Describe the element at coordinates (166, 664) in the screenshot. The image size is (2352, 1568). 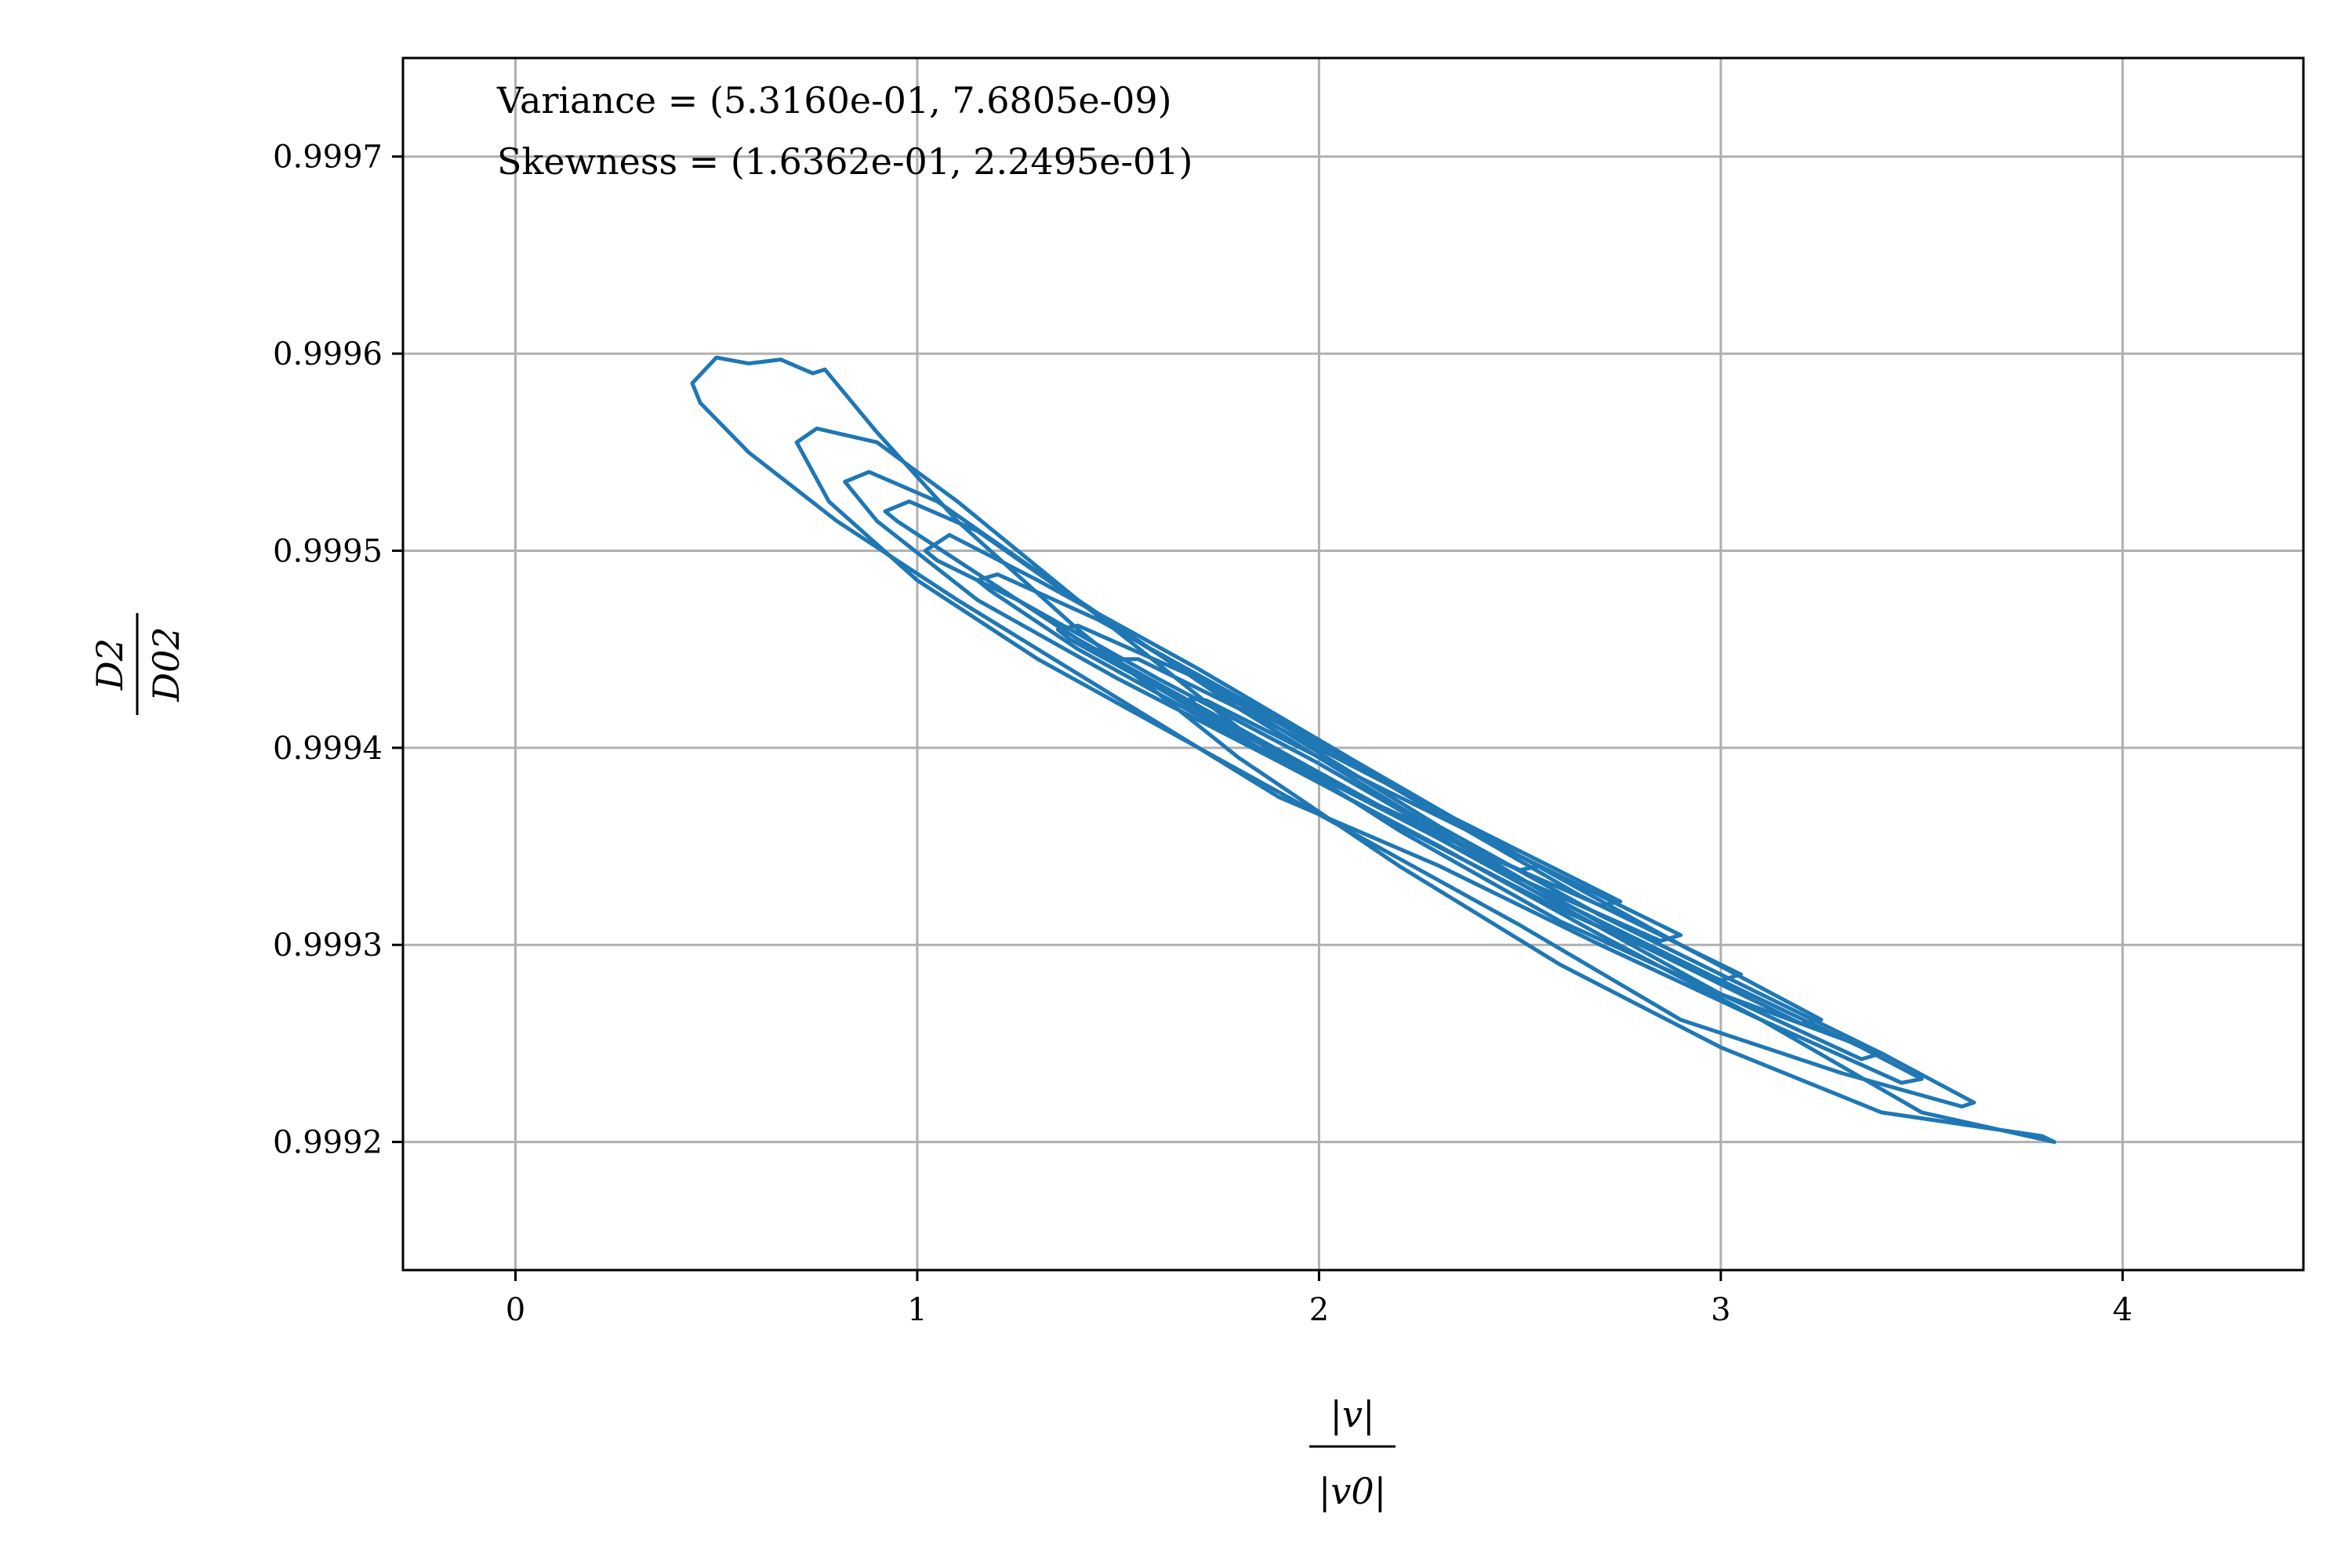
I see `y-axis-label-denominator: D02` at that location.